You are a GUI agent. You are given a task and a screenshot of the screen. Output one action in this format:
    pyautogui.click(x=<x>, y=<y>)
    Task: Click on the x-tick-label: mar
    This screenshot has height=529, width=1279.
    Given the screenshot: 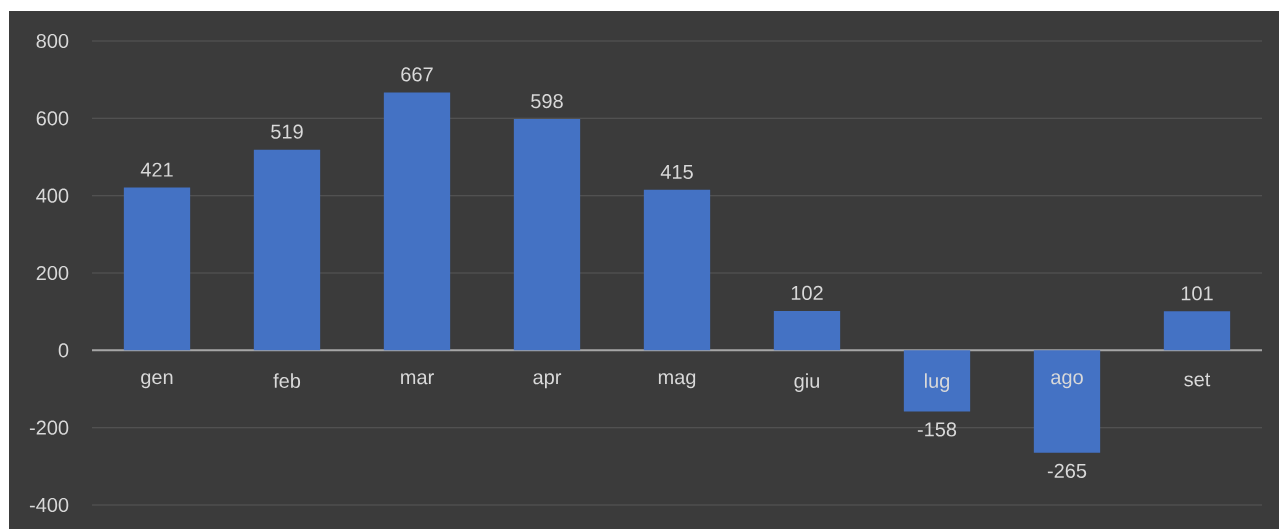 What is the action you would take?
    pyautogui.click(x=417, y=379)
    